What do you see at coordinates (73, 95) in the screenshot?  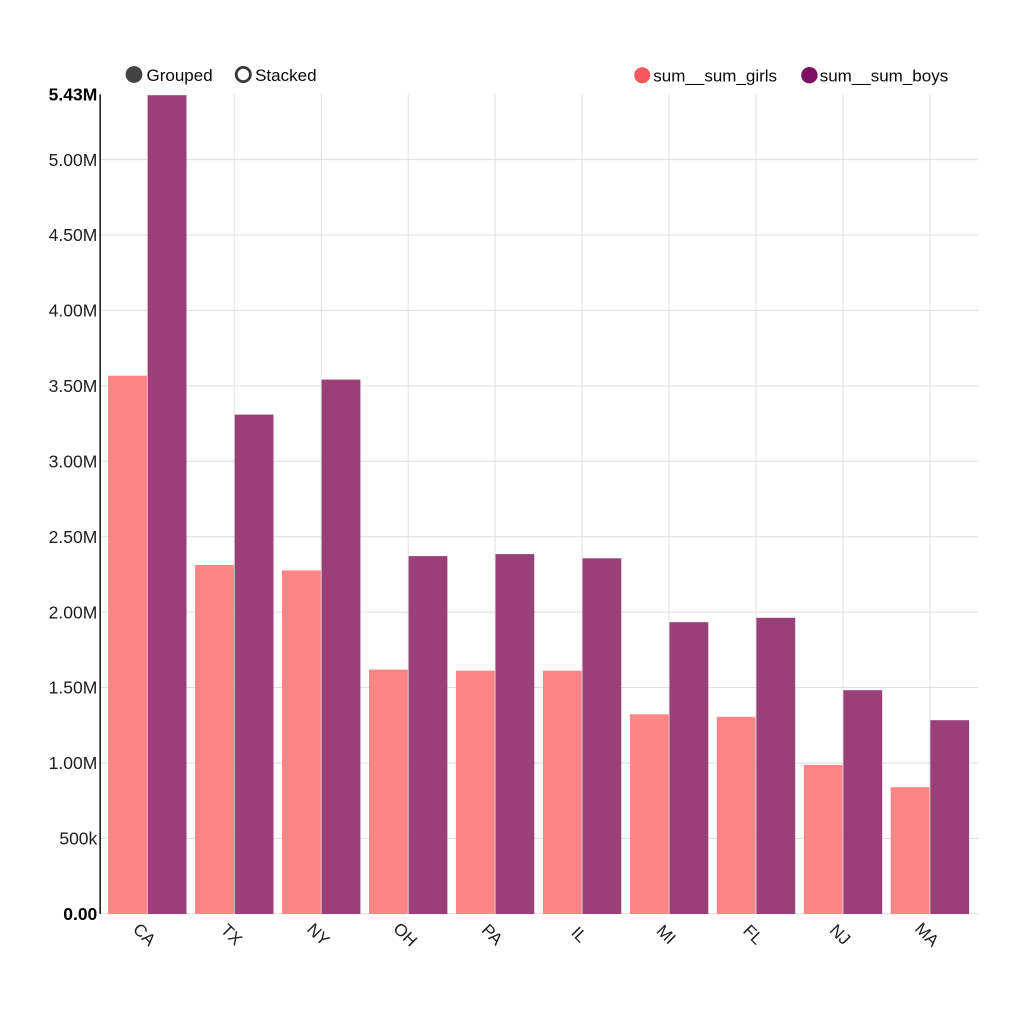 I see `svg-text: 5.43M` at bounding box center [73, 95].